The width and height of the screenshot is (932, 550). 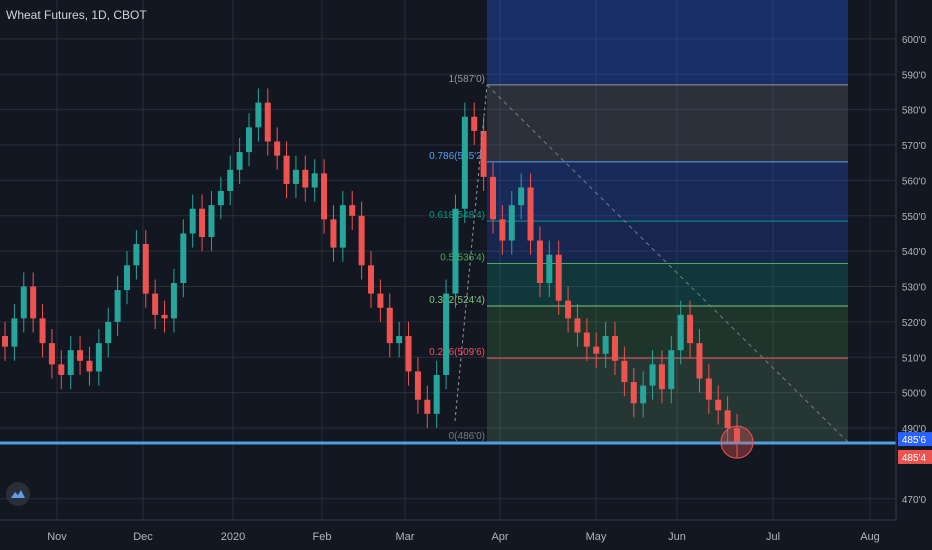 I want to click on y-tick-label: 490'0, so click(x=914, y=429).